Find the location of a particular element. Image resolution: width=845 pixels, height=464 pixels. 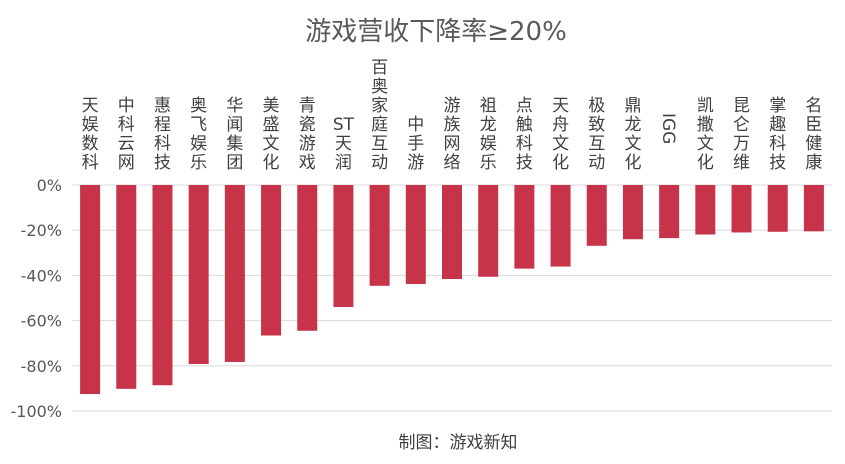

category-label: 昆仑万维 is located at coordinates (741, 134).